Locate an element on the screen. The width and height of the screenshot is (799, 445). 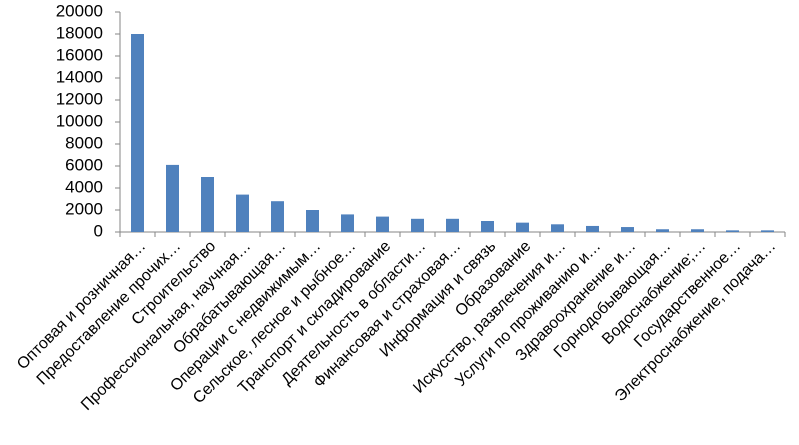
y-tick-label: 12000 is located at coordinates (79, 98).